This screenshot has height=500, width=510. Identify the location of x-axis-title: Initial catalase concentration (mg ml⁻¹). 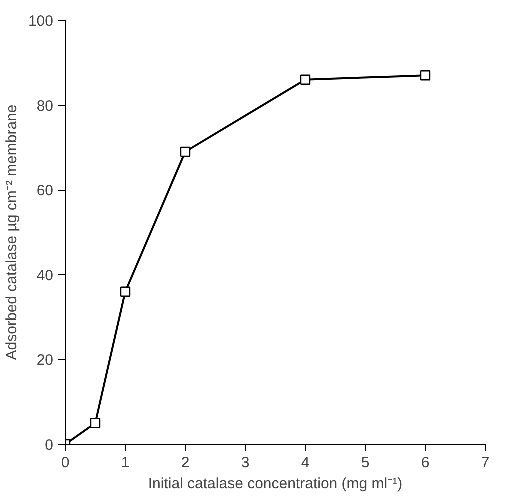
(275, 484).